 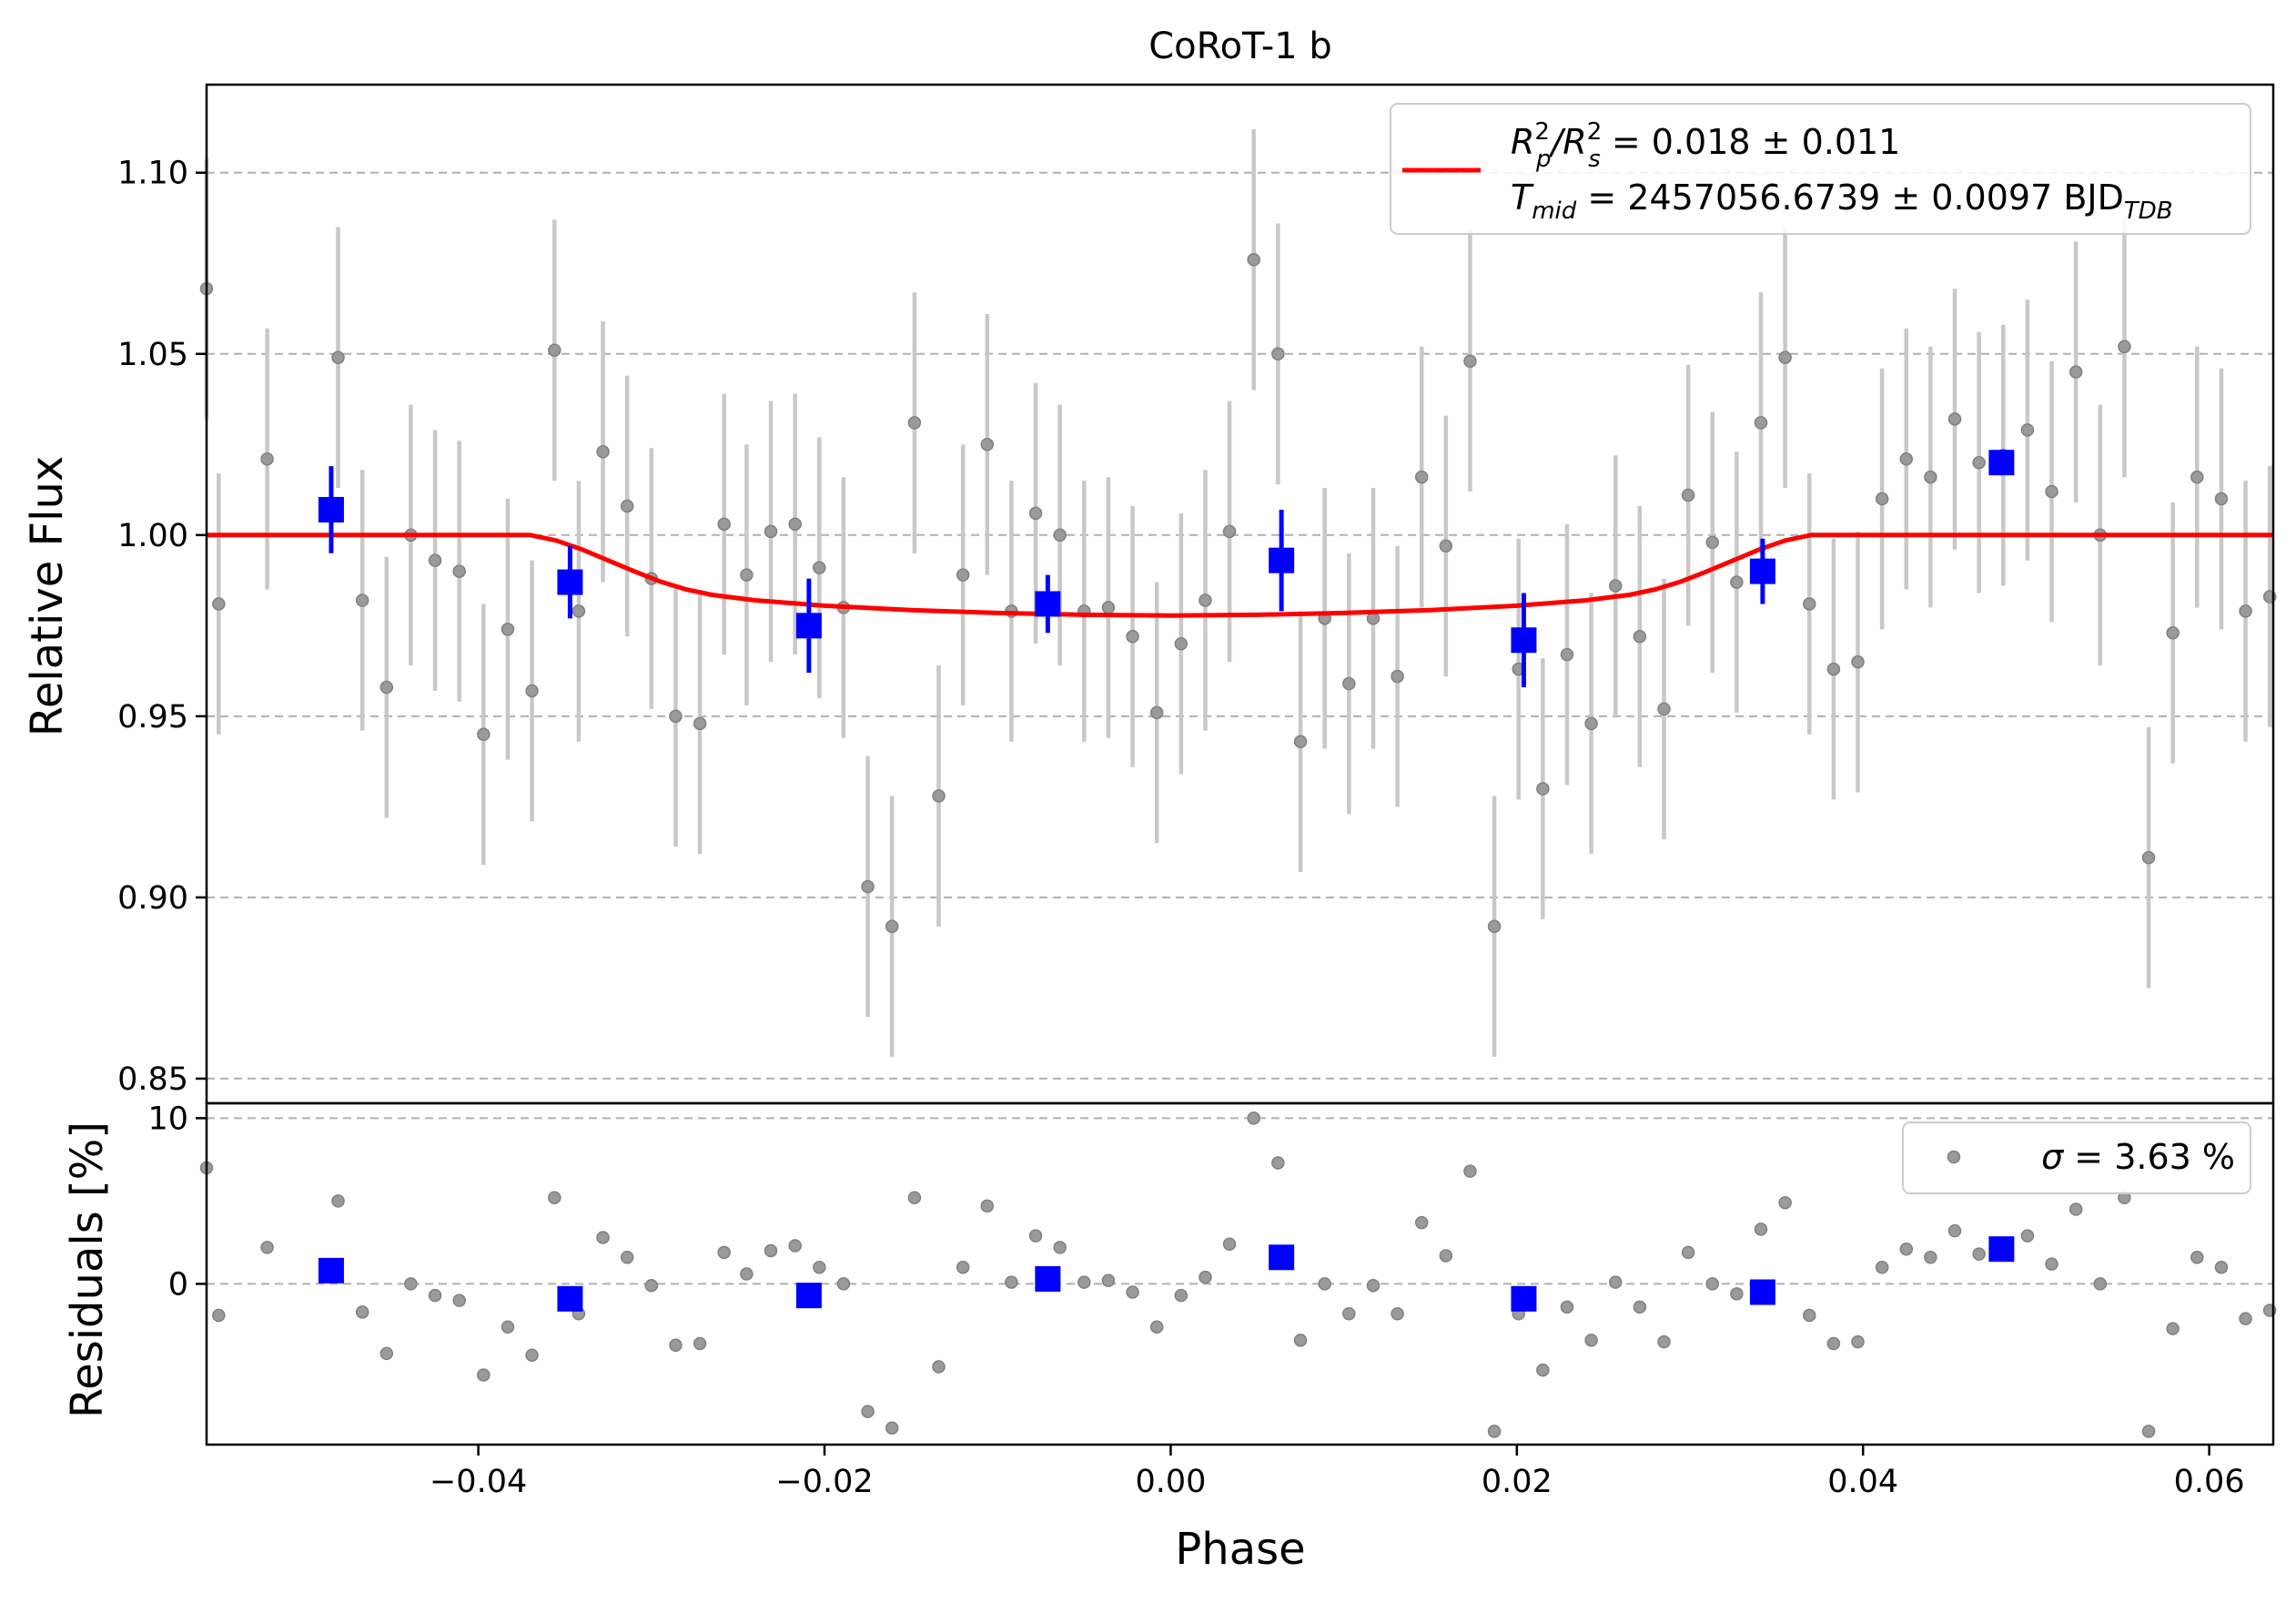 What do you see at coordinates (1240, 1201) in the screenshot?
I see `residuals-grid` at bounding box center [1240, 1201].